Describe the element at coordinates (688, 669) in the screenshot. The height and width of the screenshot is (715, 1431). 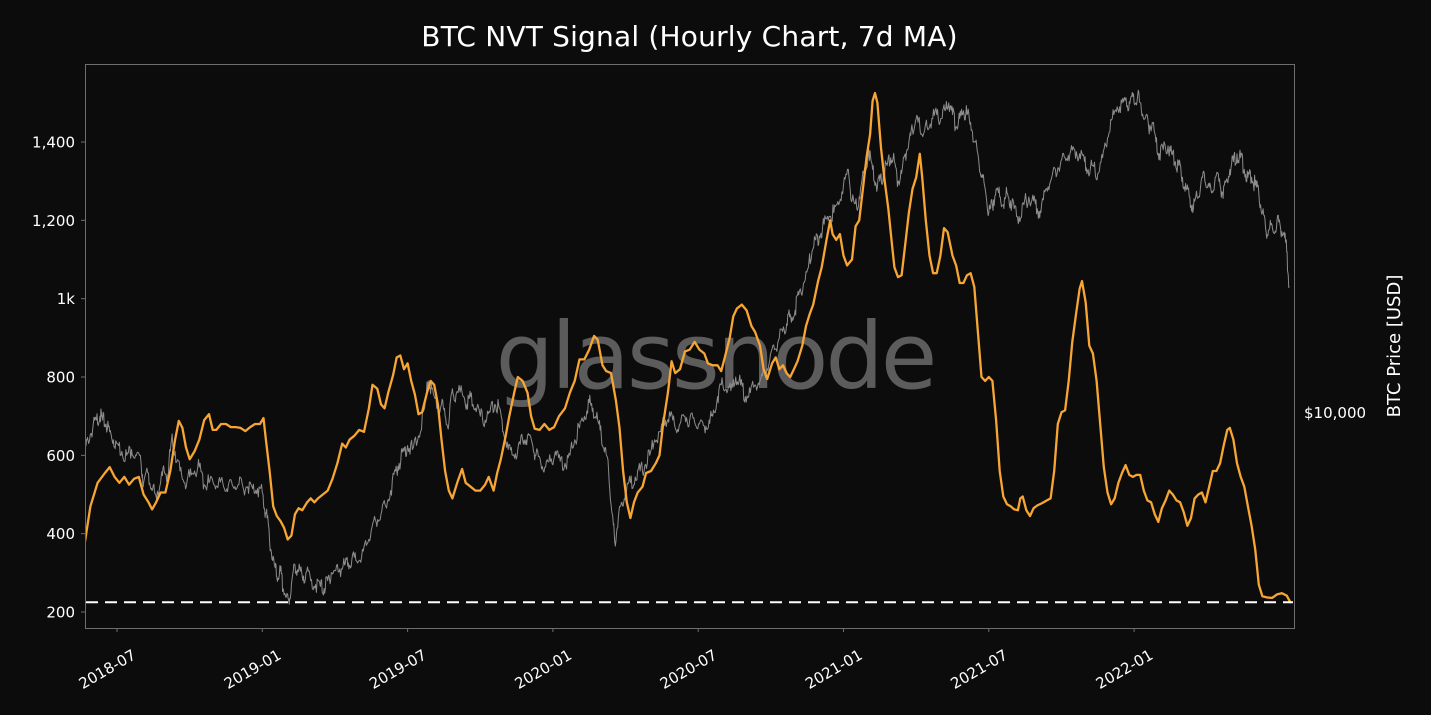
I see `x-tick-label: 2020-07` at that location.